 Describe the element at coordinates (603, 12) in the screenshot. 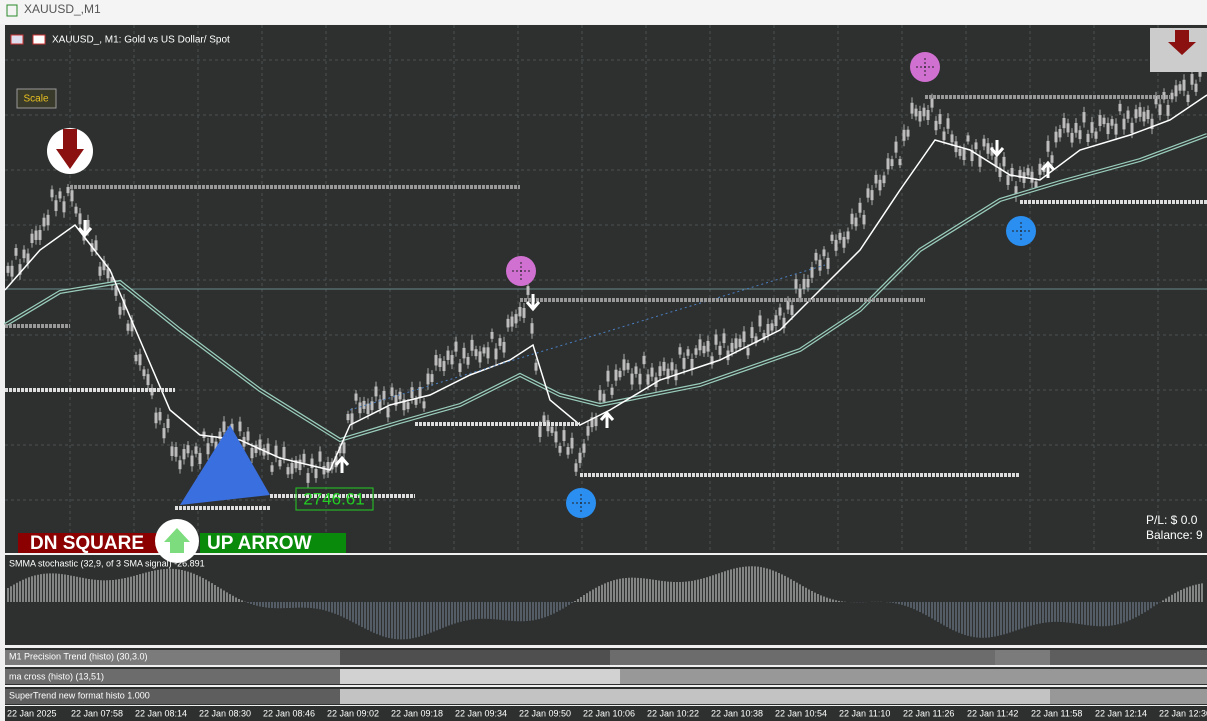

I see `title-bar` at that location.